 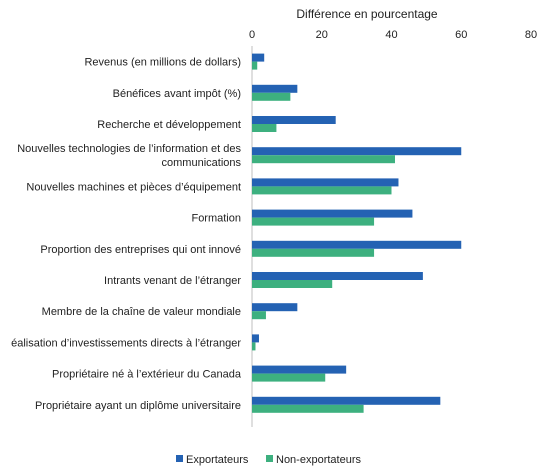 I want to click on legend-label: Exportateurs, so click(x=217, y=460).